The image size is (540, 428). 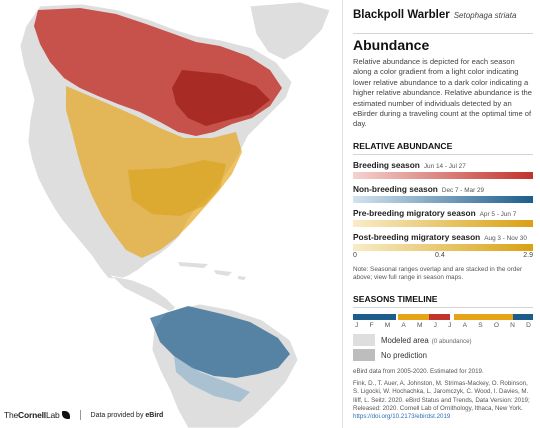 What do you see at coordinates (391, 45) in the screenshot?
I see `panel-title: Abundance` at bounding box center [391, 45].